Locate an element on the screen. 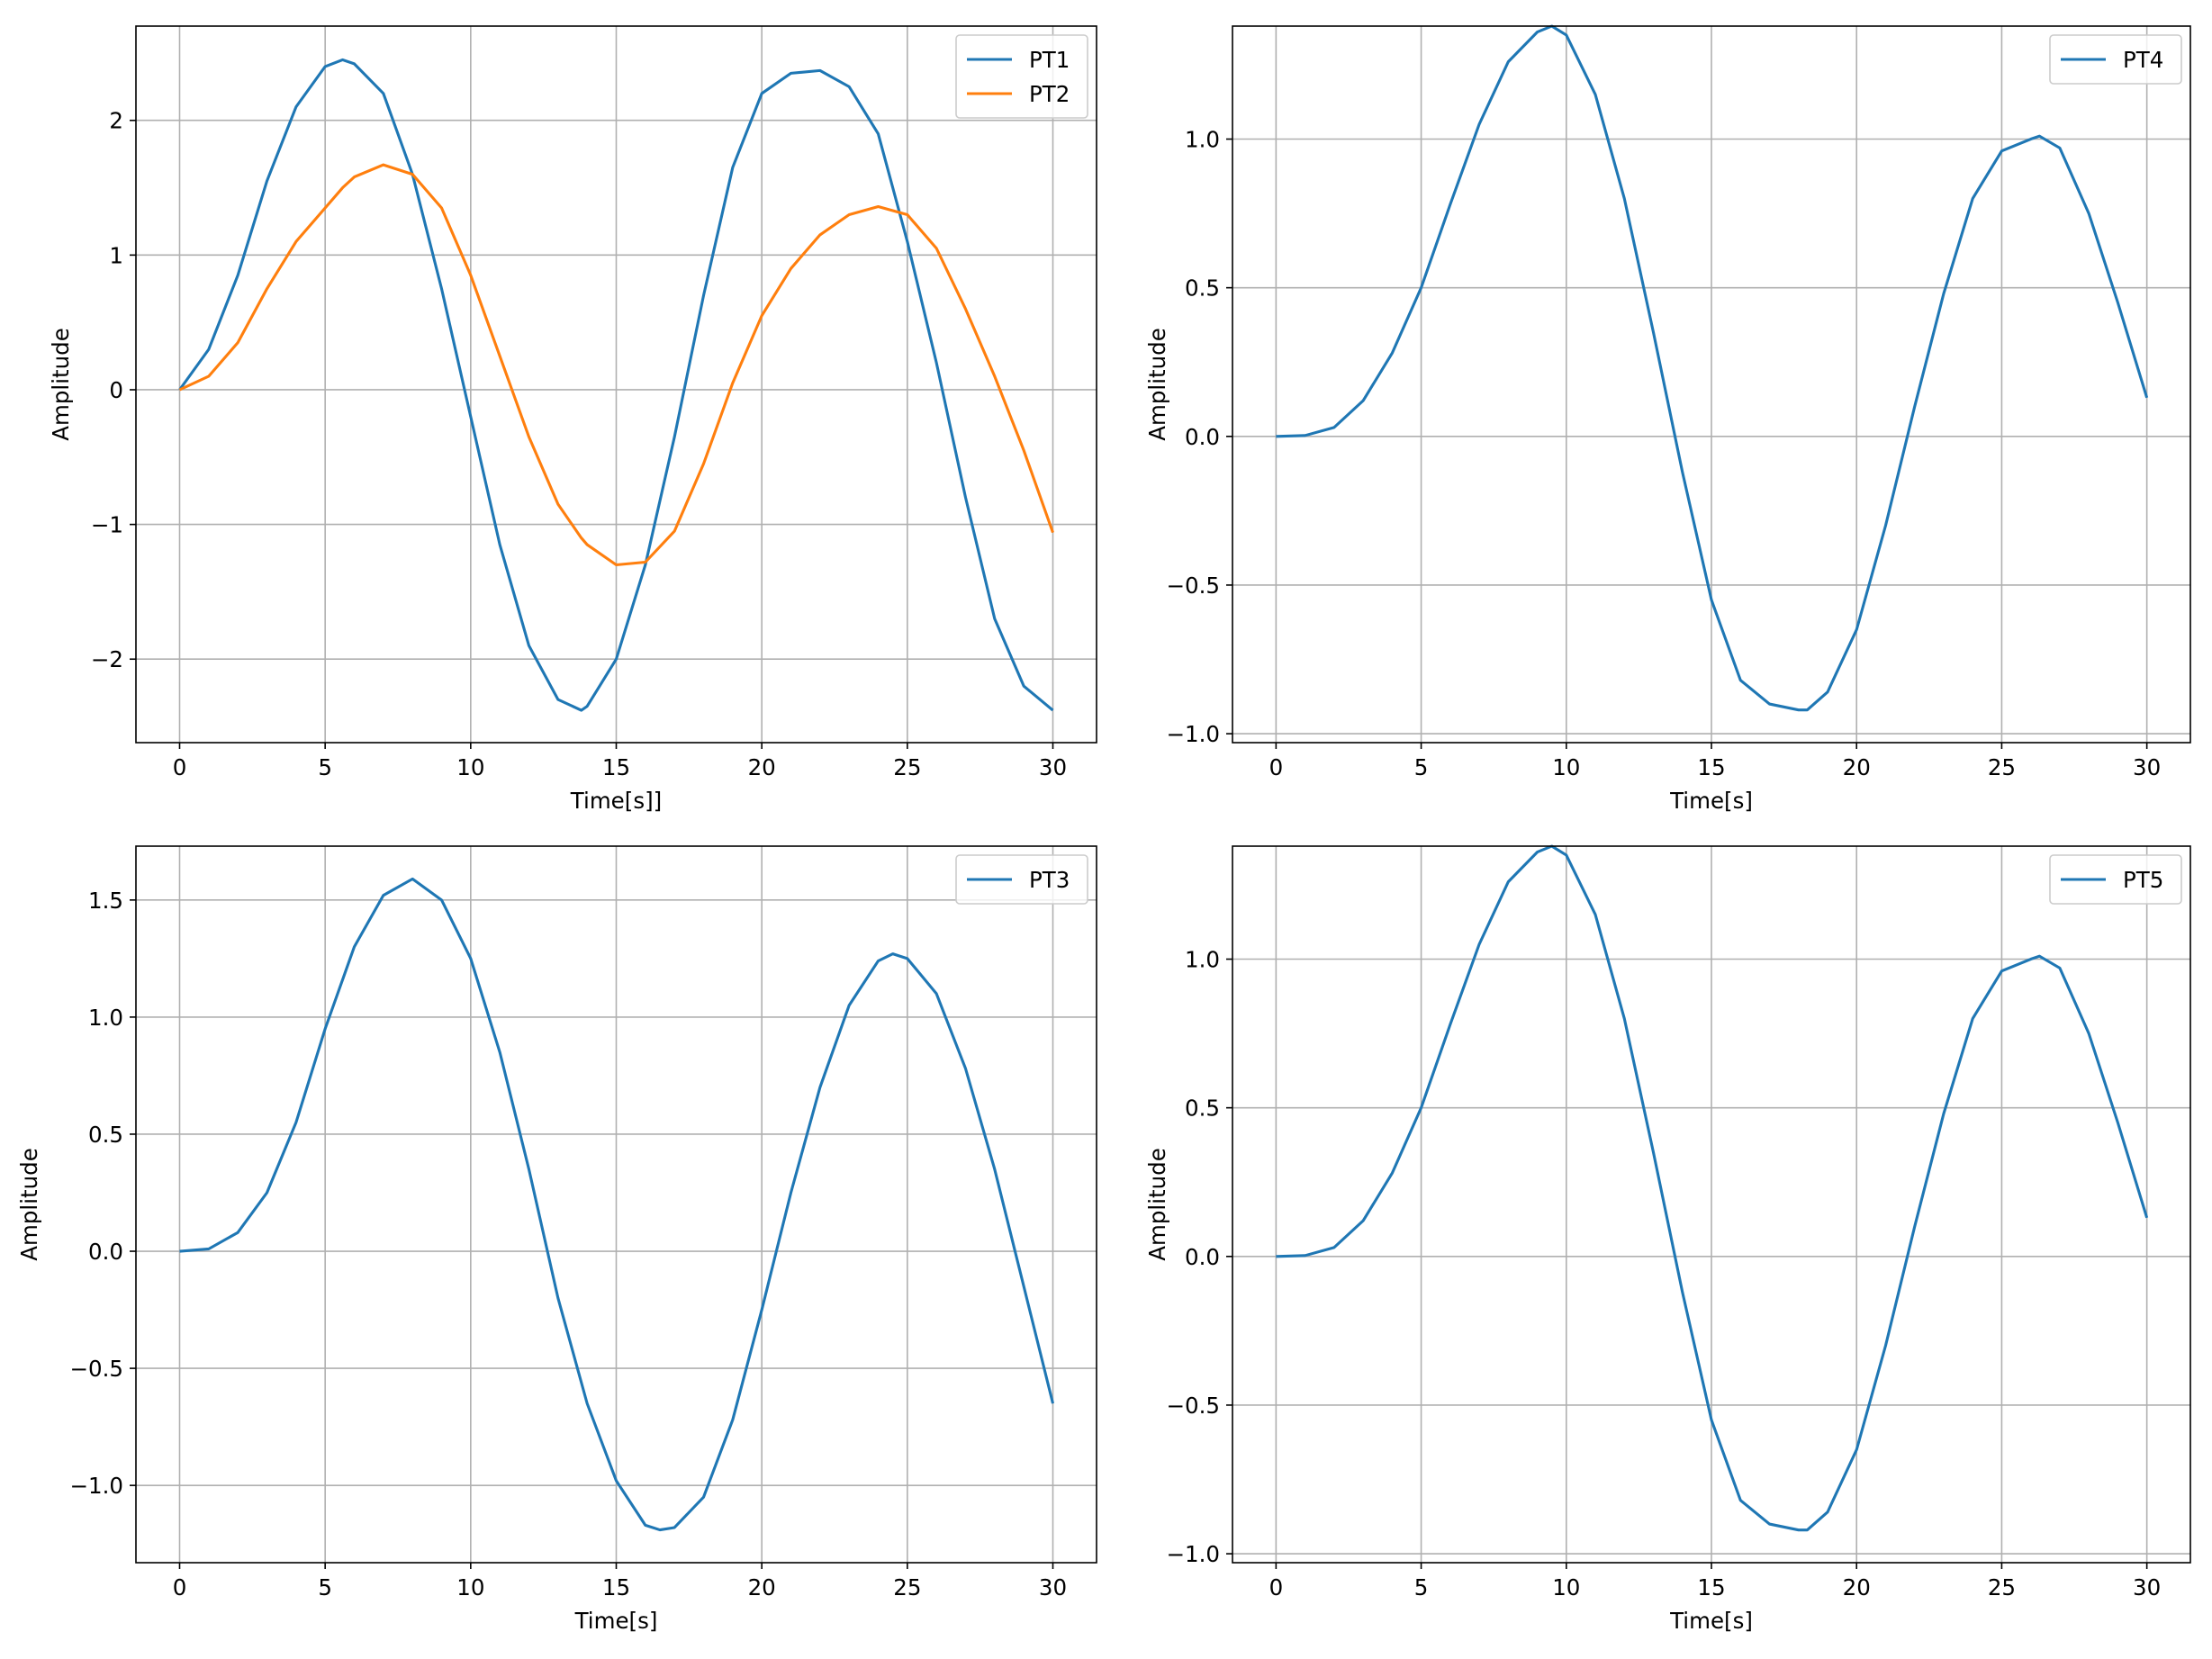  y-tick-label: 2 is located at coordinates (116, 121).